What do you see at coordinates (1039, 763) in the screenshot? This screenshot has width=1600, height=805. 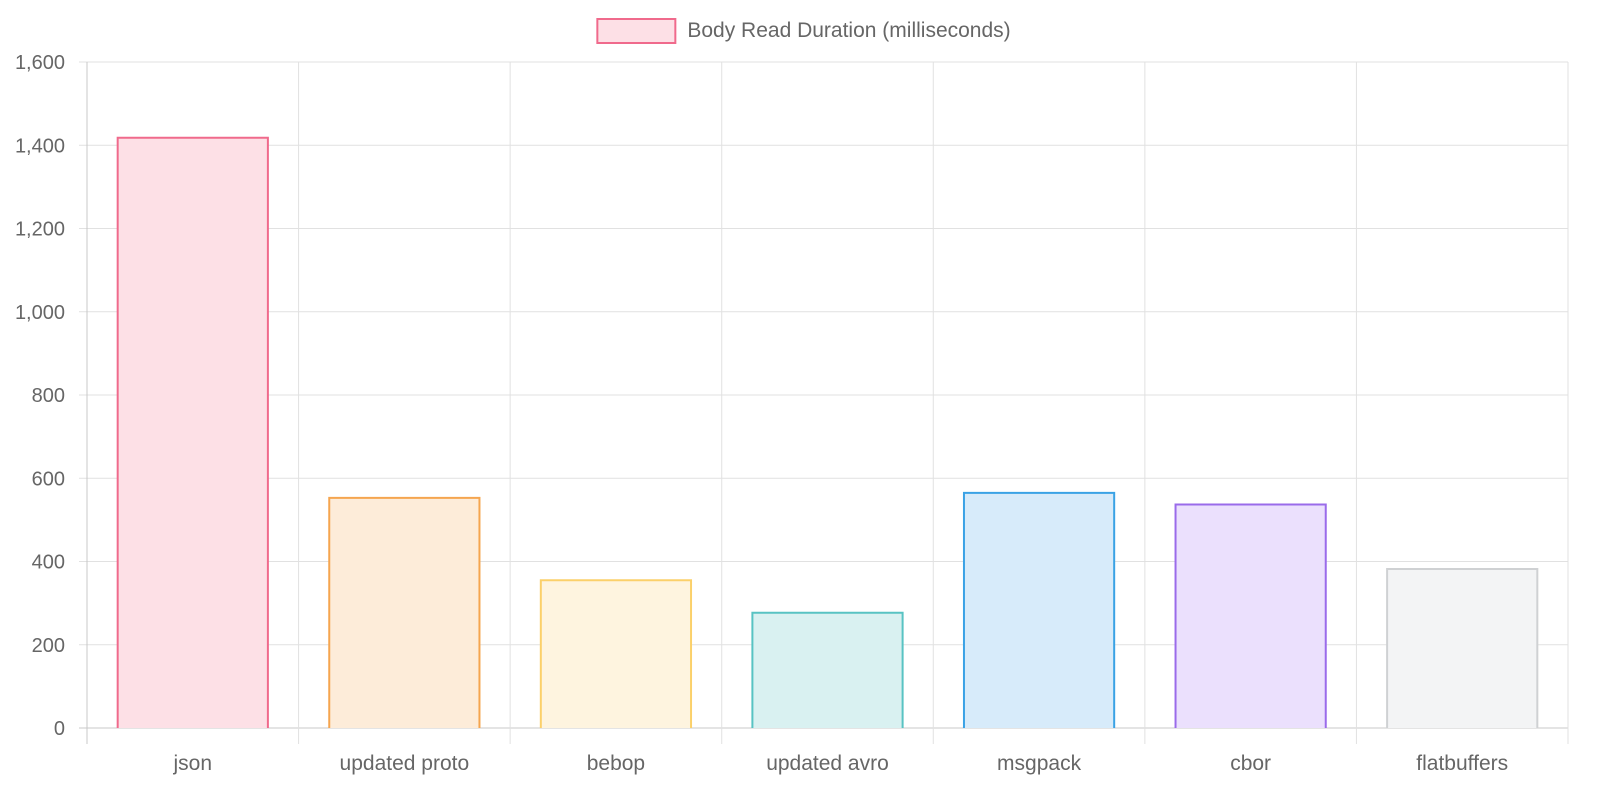 I see `x-tick-label: msgpack` at bounding box center [1039, 763].